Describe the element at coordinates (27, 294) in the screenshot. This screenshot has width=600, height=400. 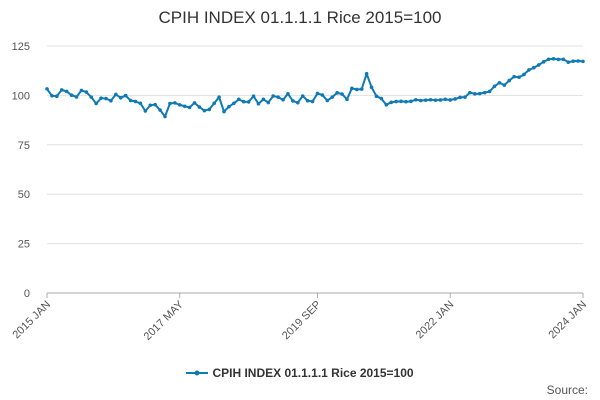
I see `y-tick-label: 0` at that location.